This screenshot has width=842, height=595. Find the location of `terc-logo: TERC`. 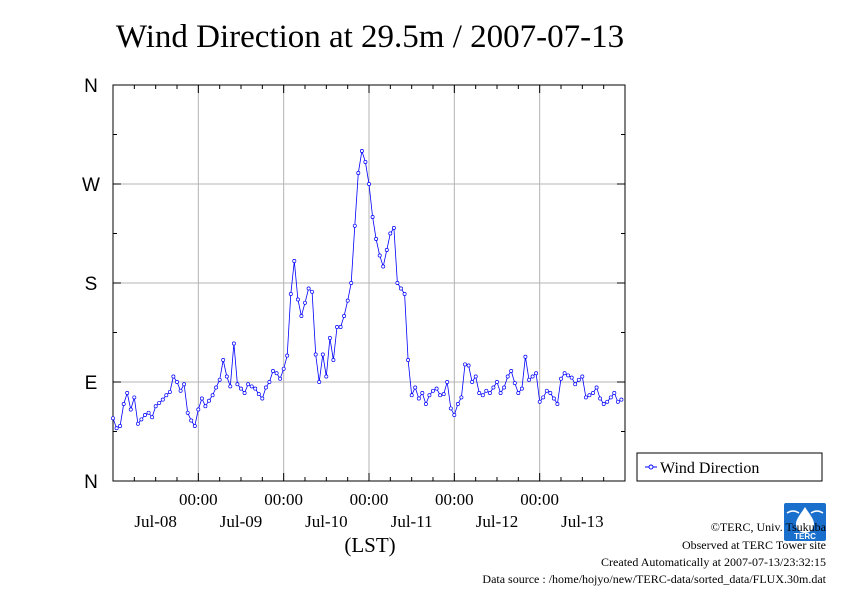

terc-logo: TERC is located at coordinates (805, 522).